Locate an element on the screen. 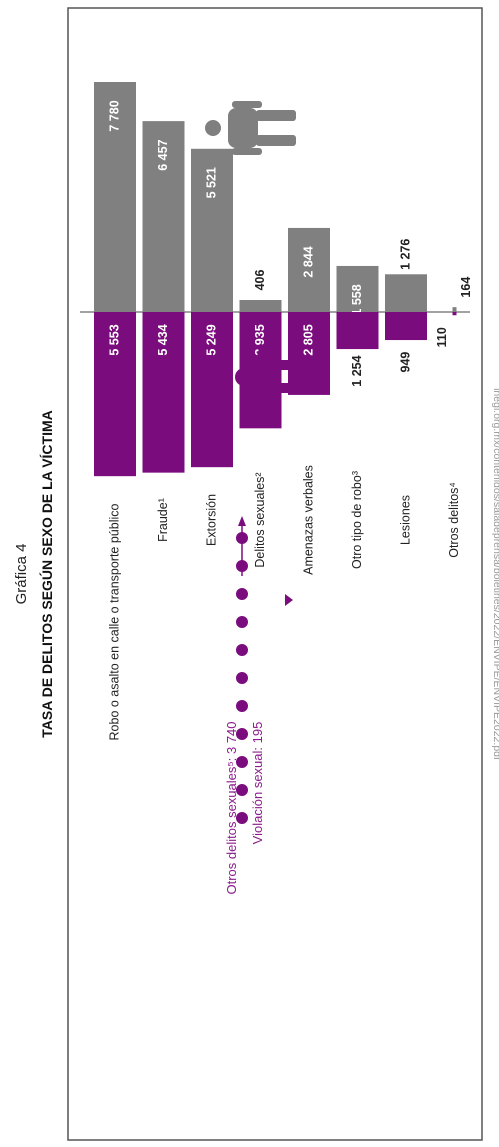 The image size is (499, 1147). chart-kicker: Gráfica 4 is located at coordinates (21, 574).